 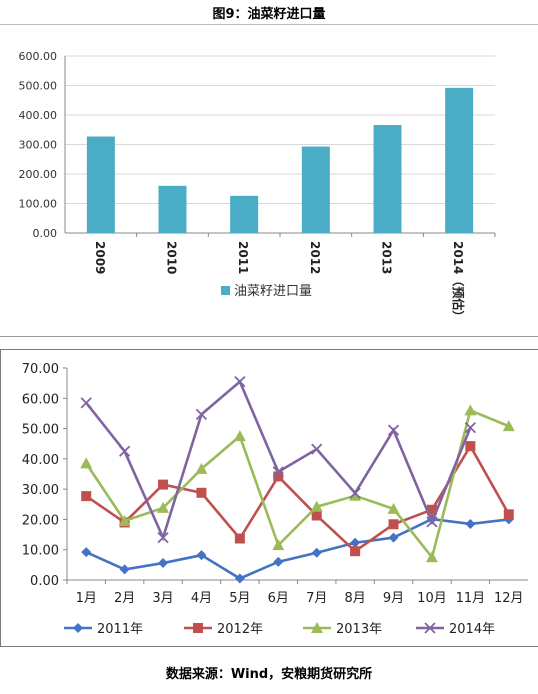 I want to click on y-tick-label: 300.00, so click(x=38, y=145).